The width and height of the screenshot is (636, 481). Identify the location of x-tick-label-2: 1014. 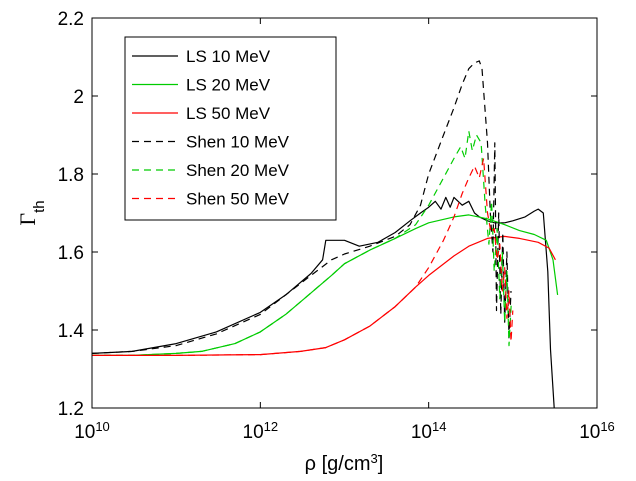
(429, 431).